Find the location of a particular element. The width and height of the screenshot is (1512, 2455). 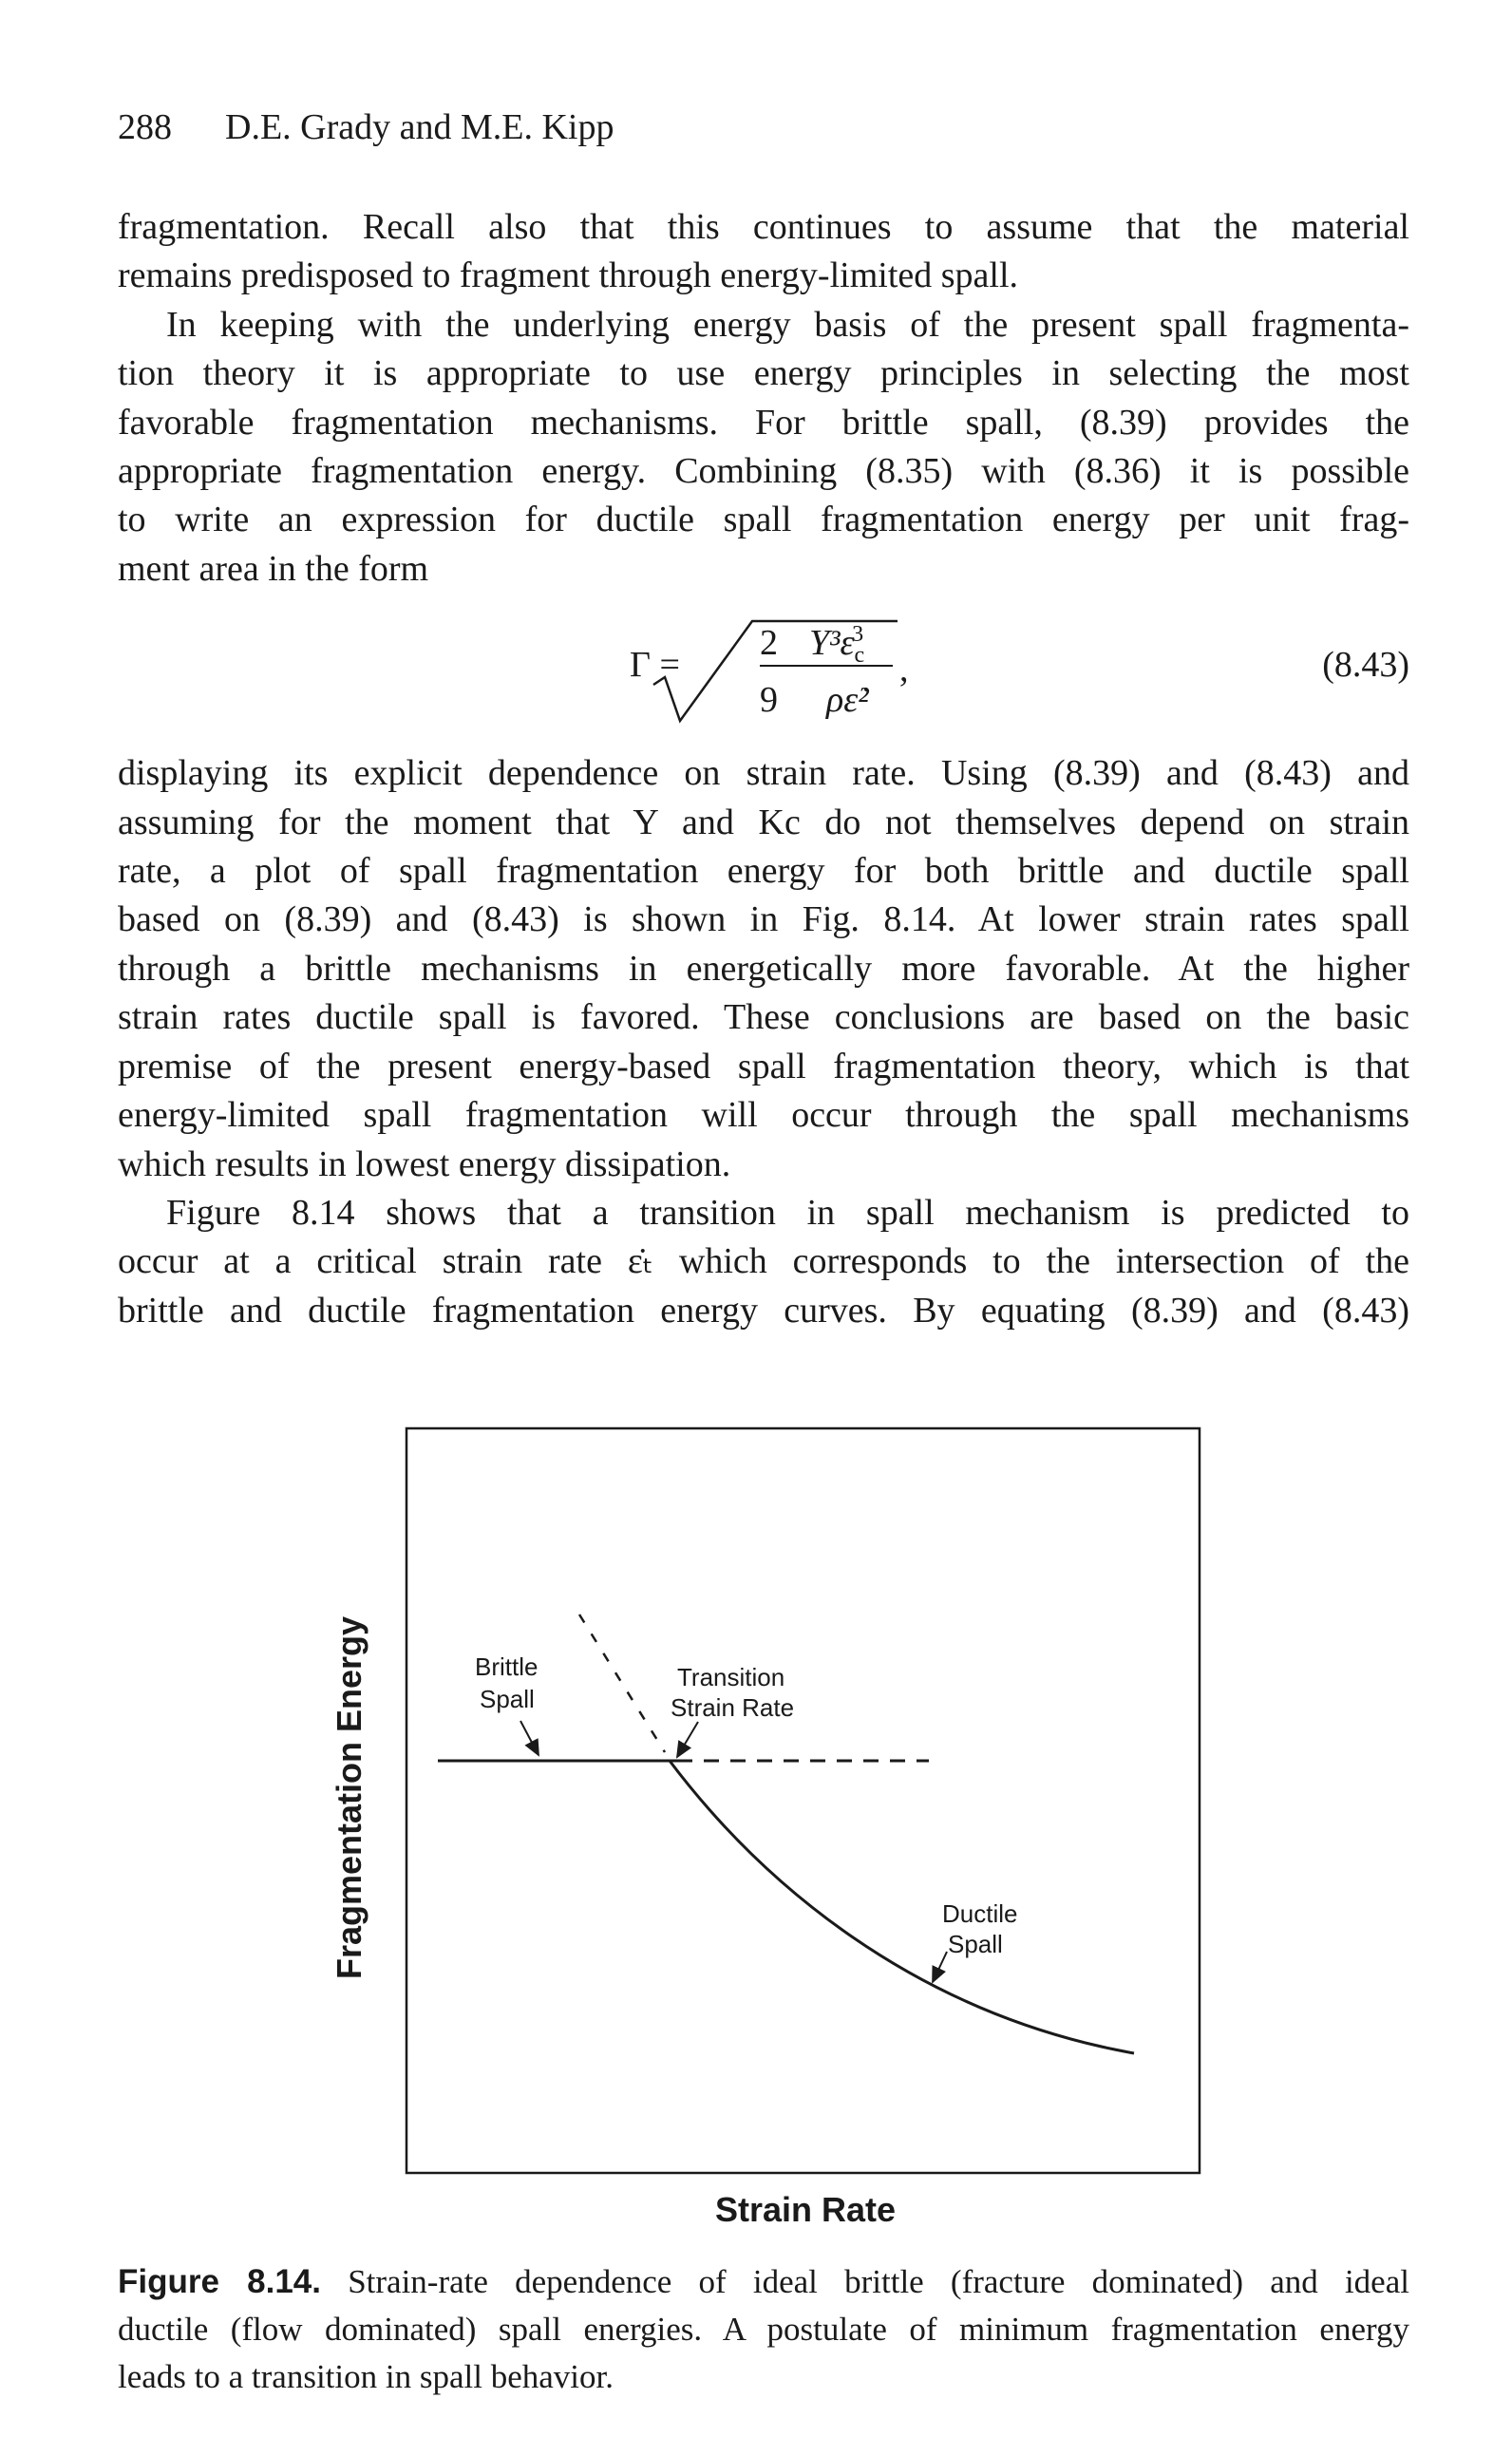

ductile-arrow is located at coordinates (940, 1967).